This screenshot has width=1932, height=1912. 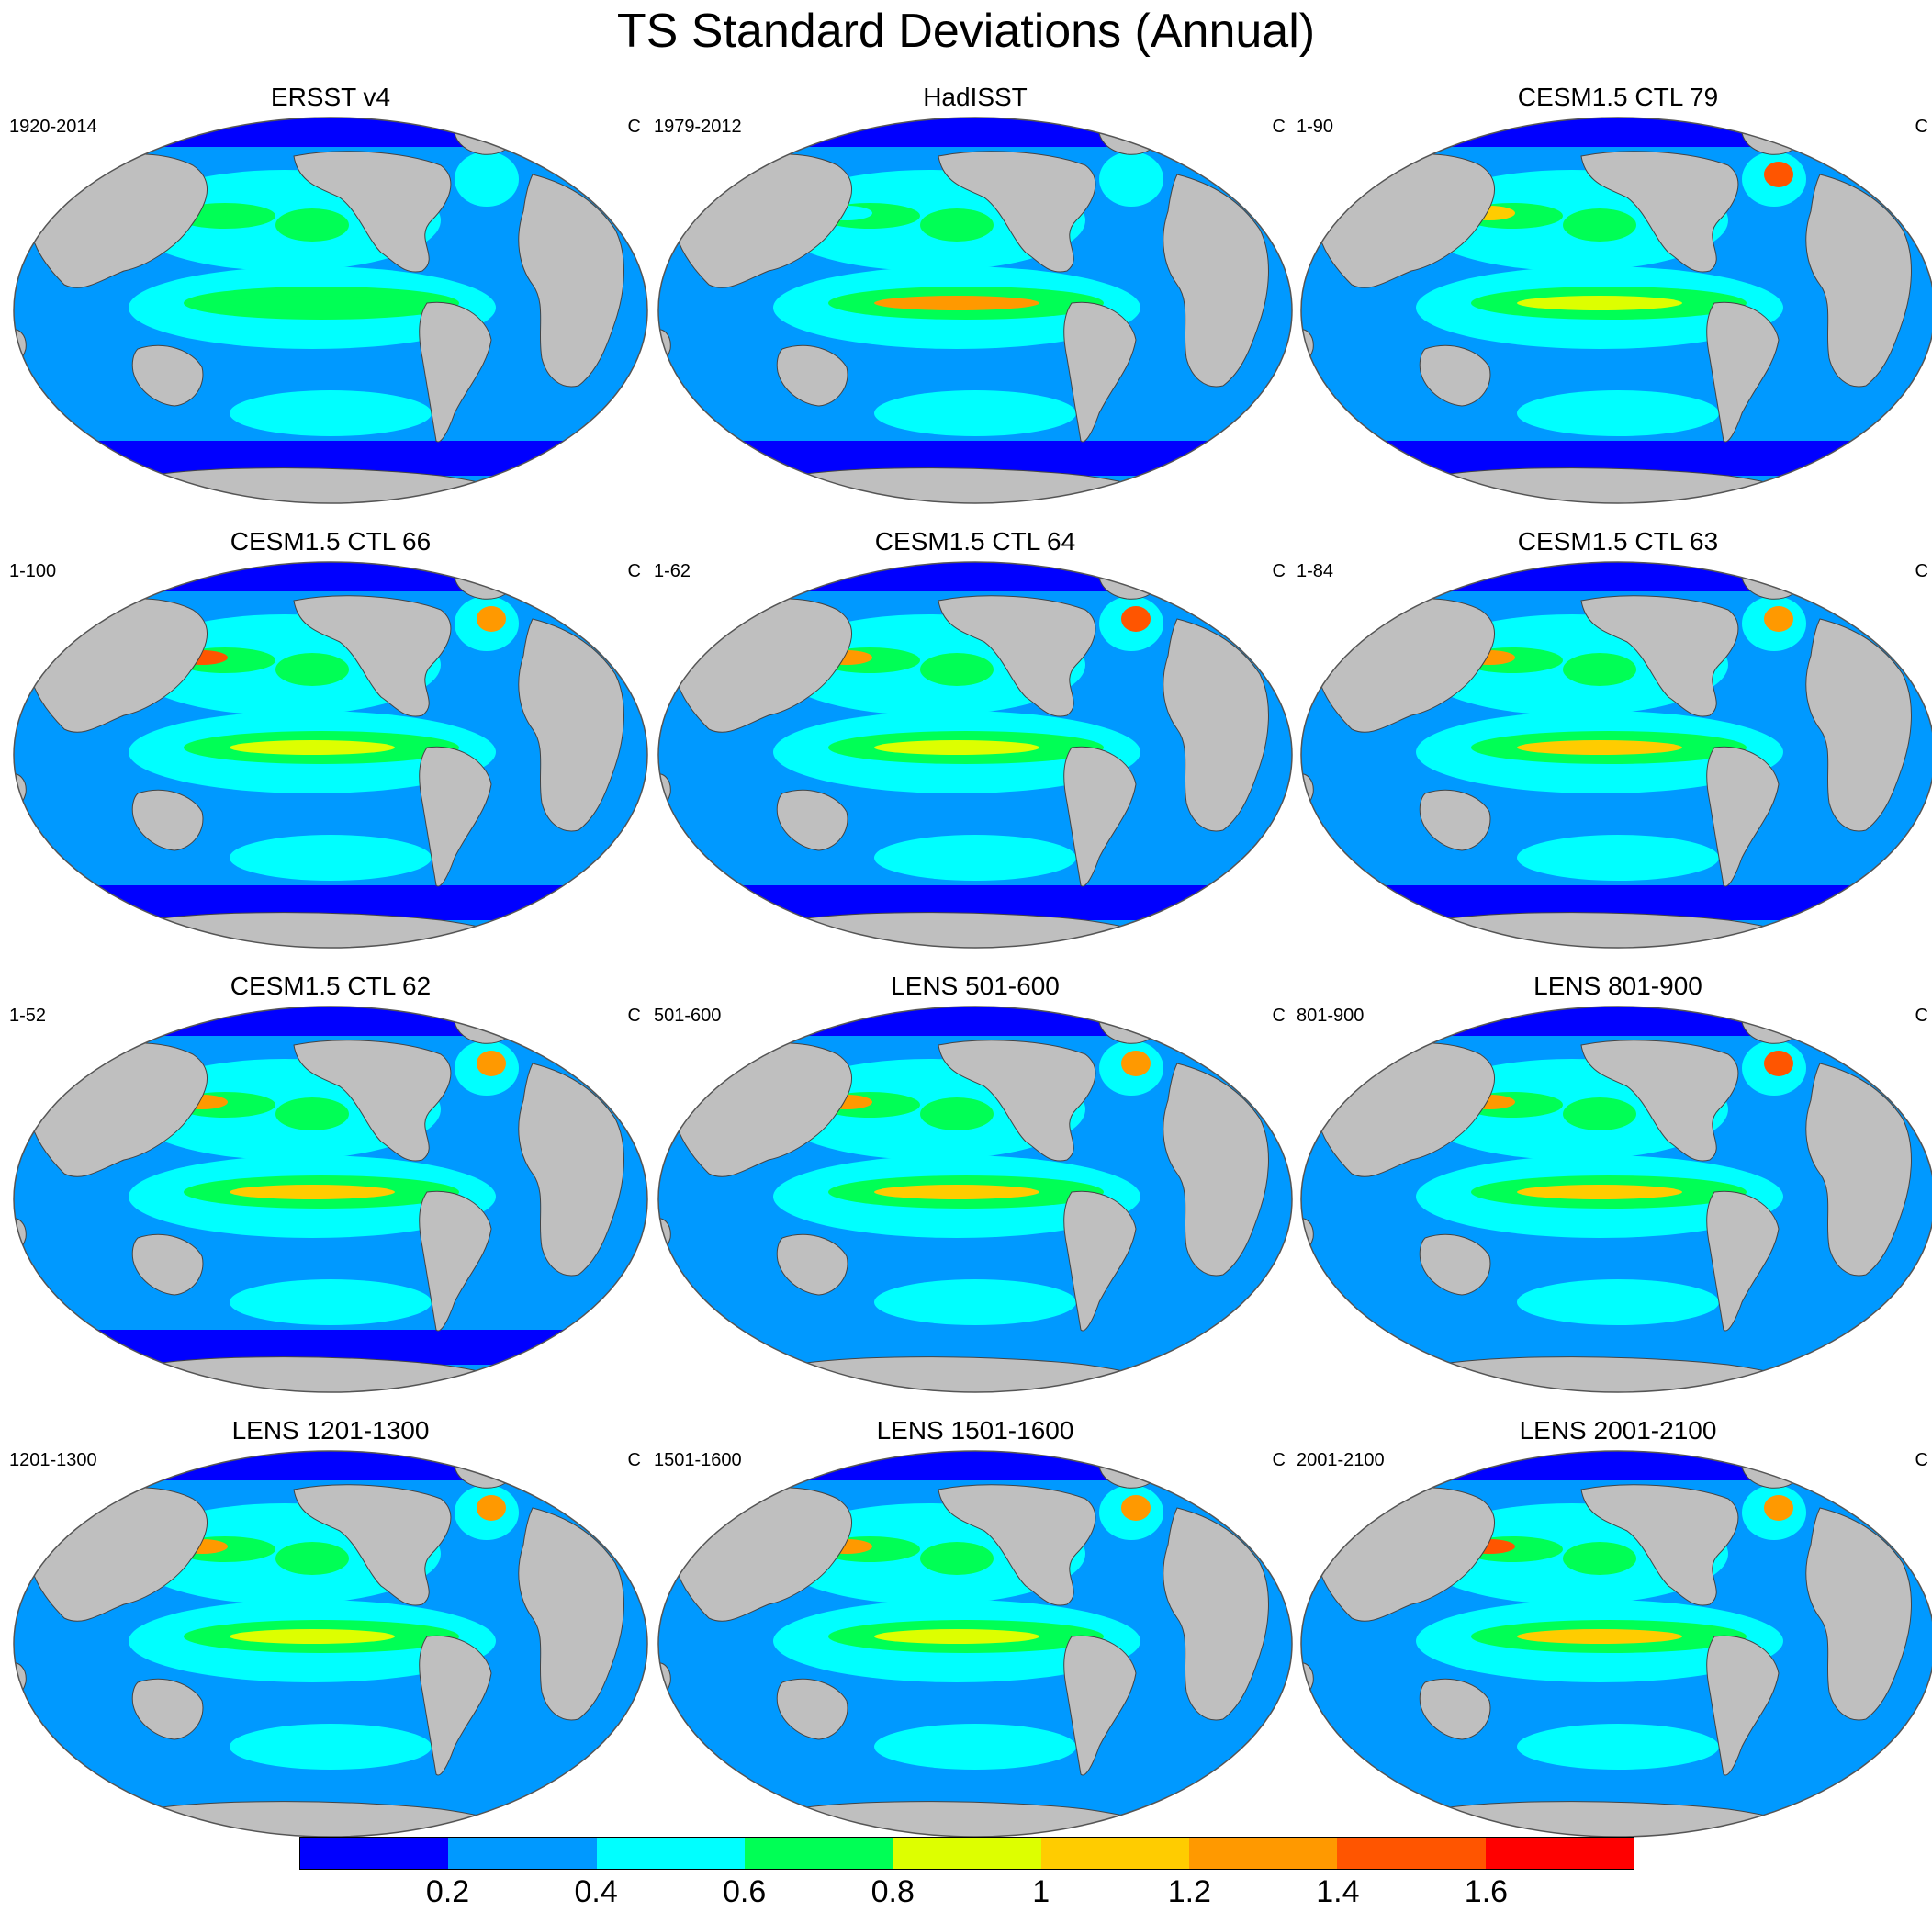 What do you see at coordinates (331, 541) in the screenshot?
I see `panel-title: CESM1.5 CTL 66` at bounding box center [331, 541].